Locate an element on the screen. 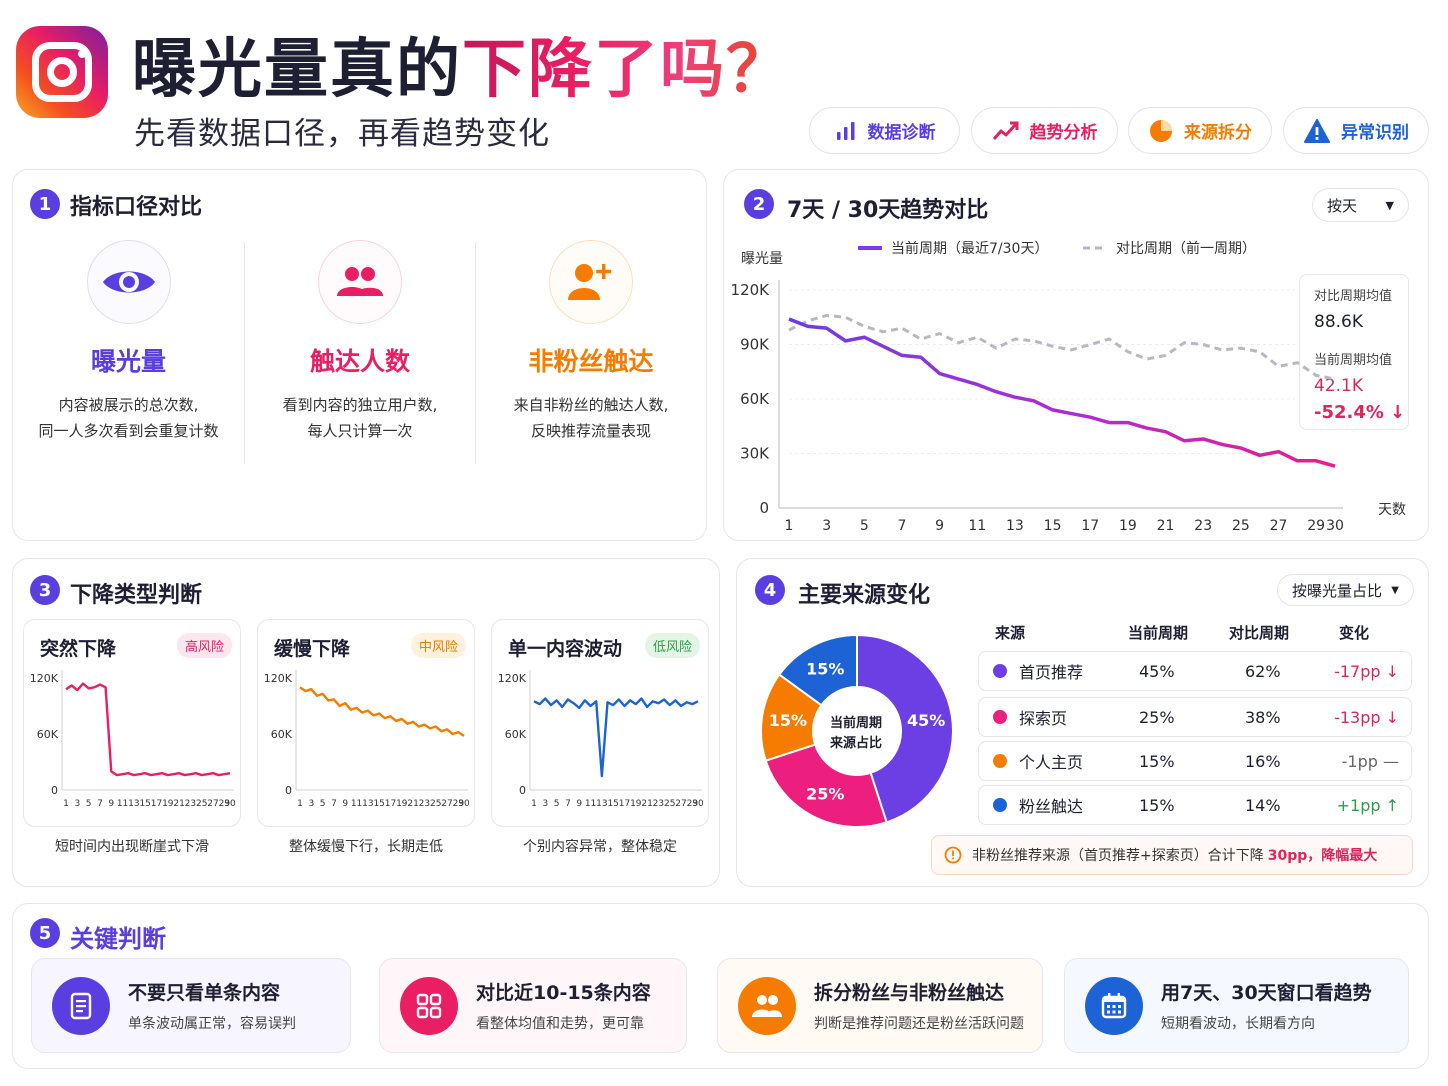  page-subtitle: 先看数据口径，再看趋势变化 is located at coordinates (342, 134).